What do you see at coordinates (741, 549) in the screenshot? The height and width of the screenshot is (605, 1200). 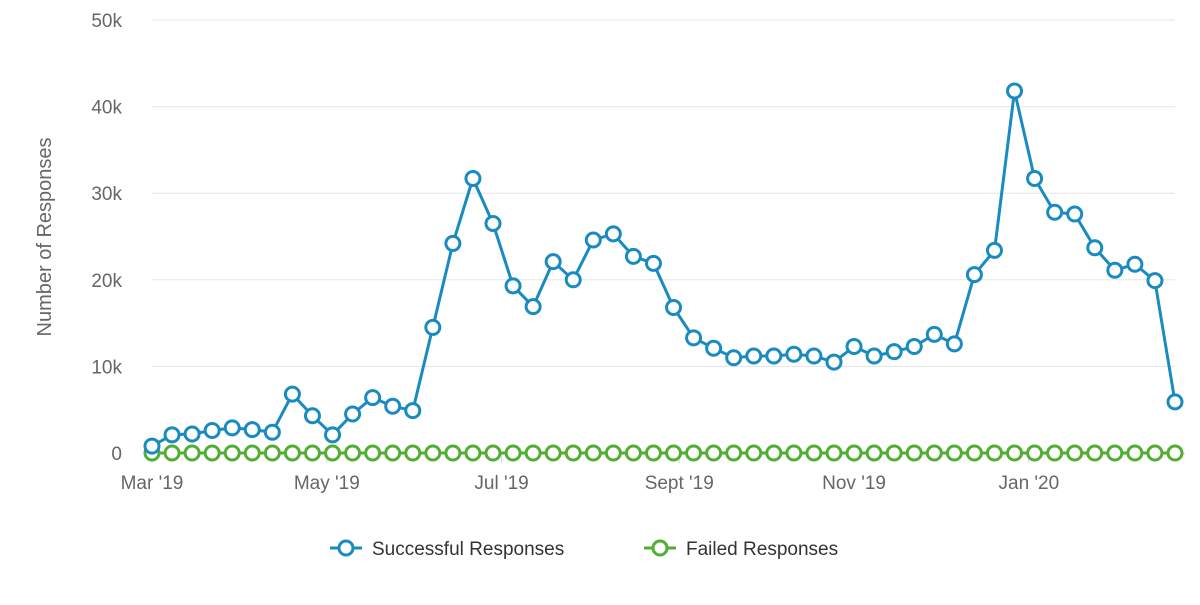 I see `legend-item-failed-responses: Failed Responses` at bounding box center [741, 549].